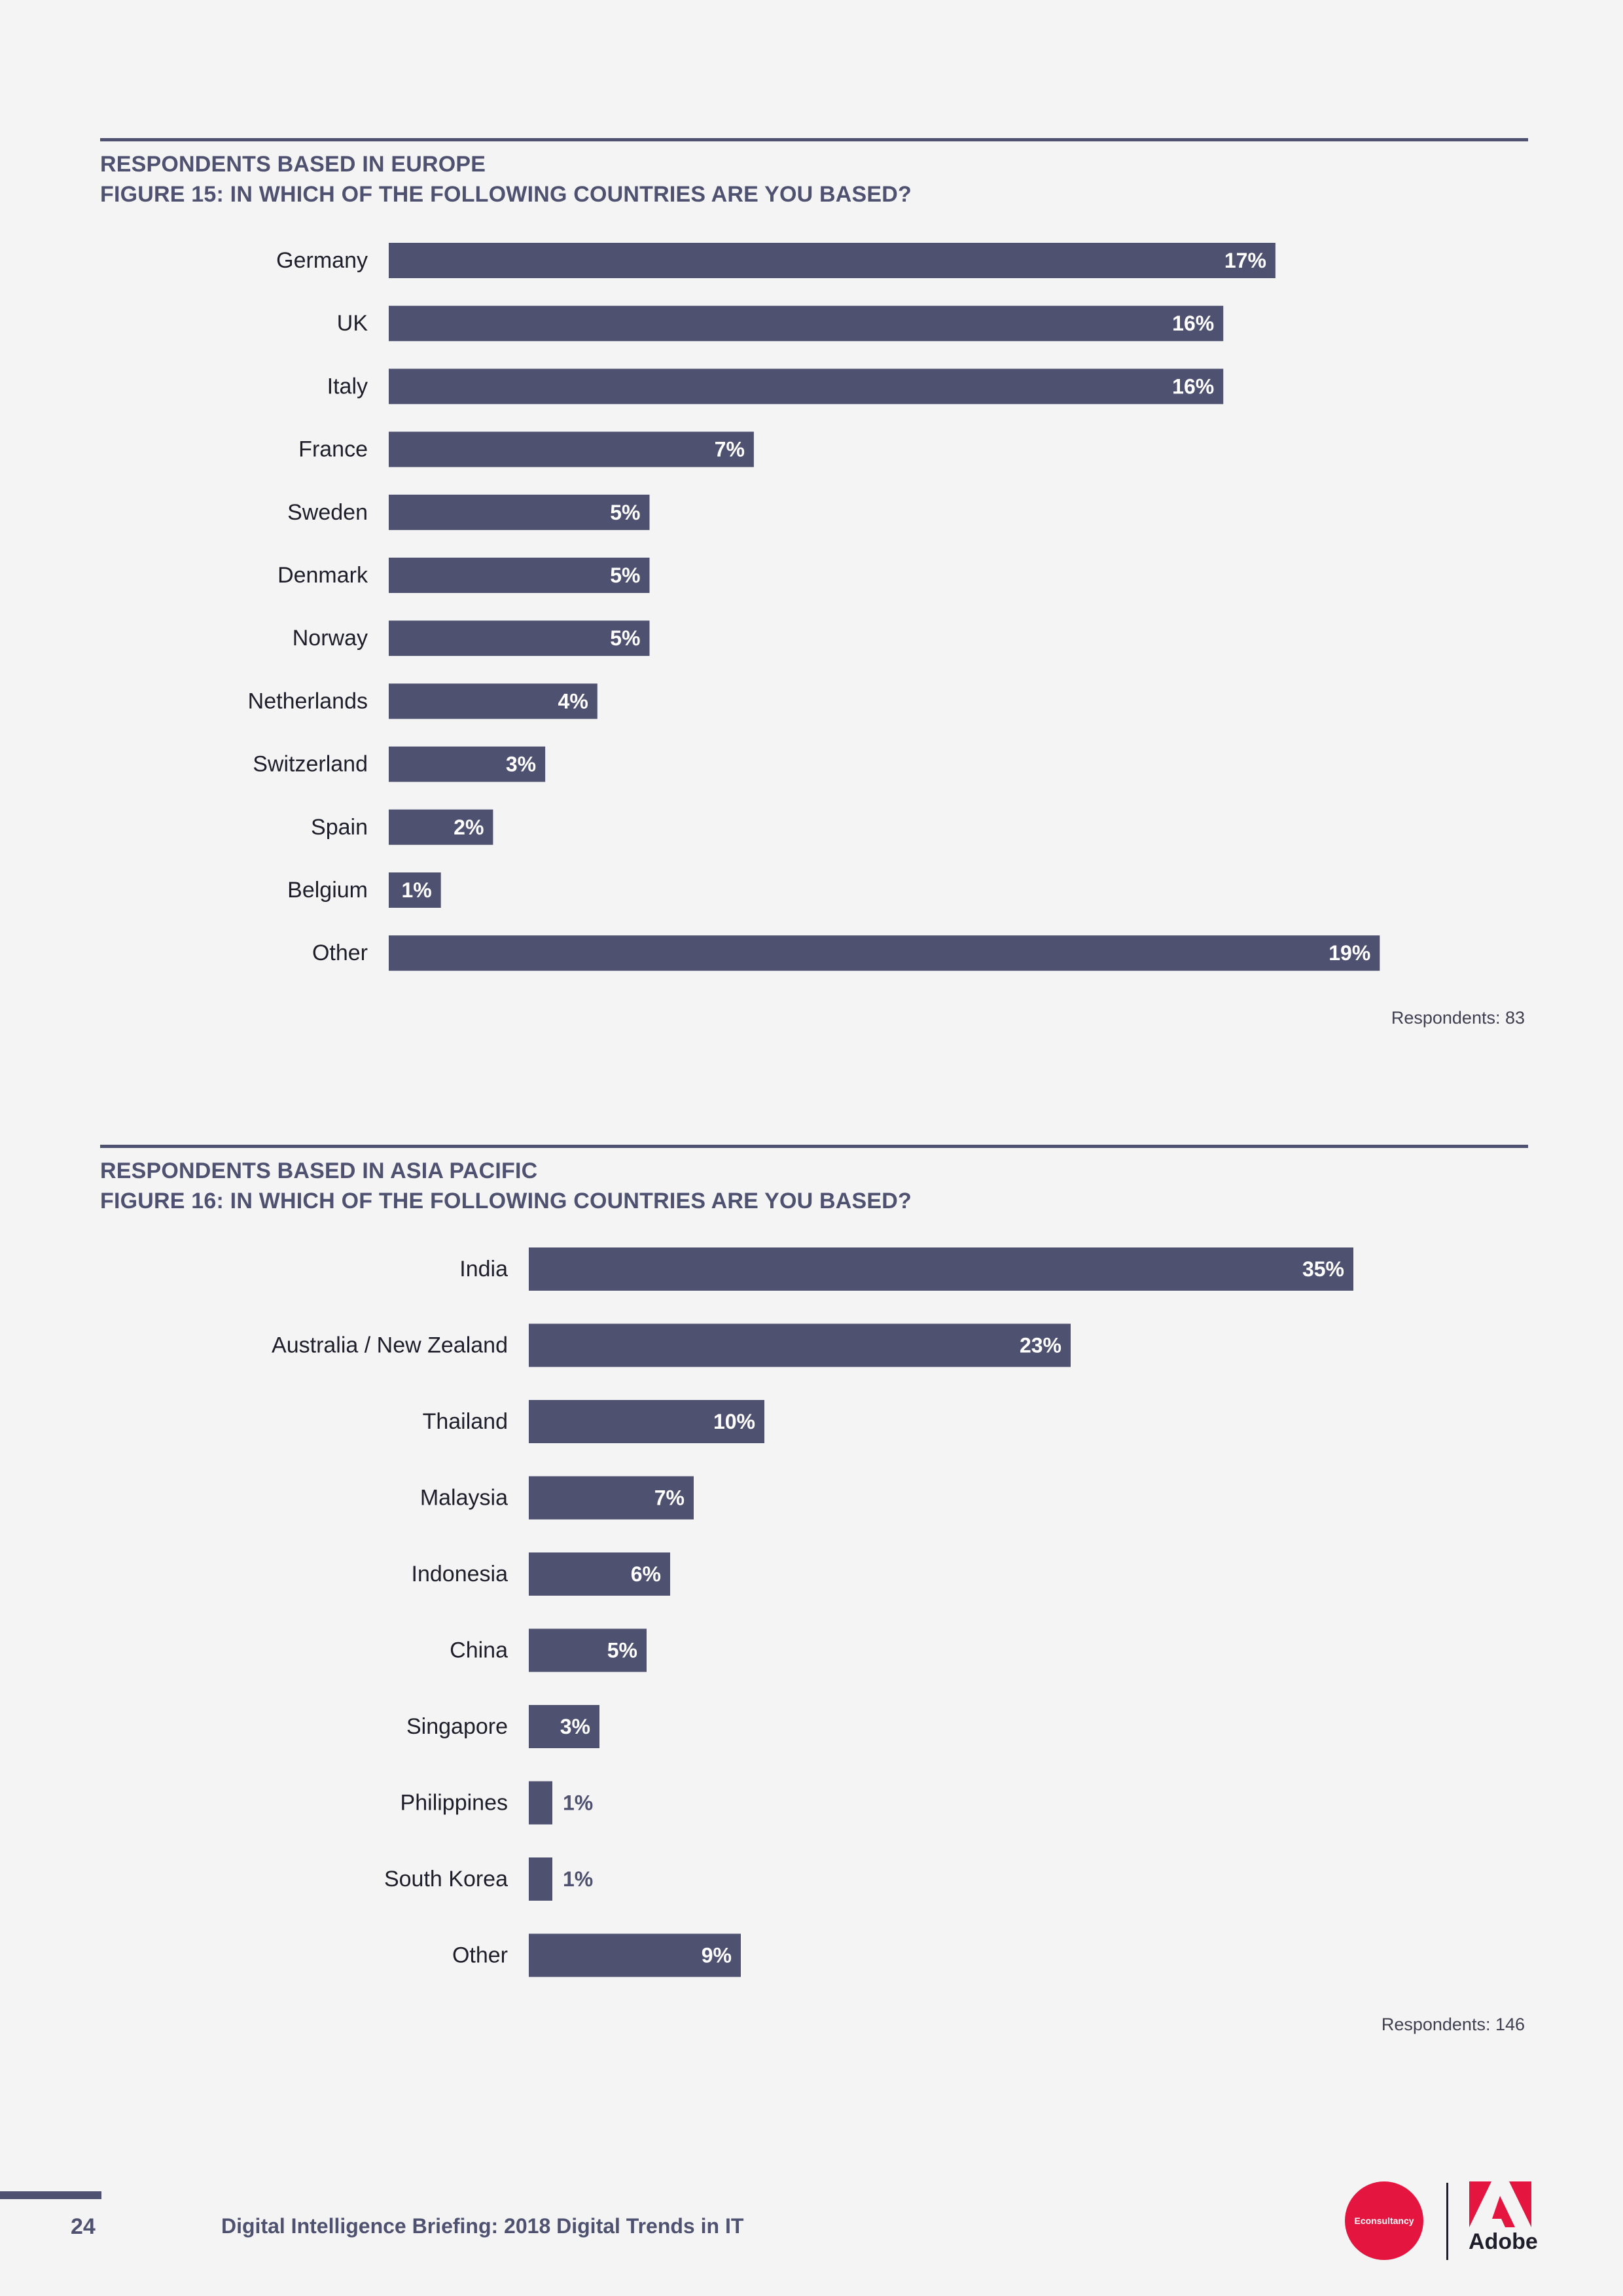  Describe the element at coordinates (466, 1421) in the screenshot. I see `category-label: Thailand` at that location.